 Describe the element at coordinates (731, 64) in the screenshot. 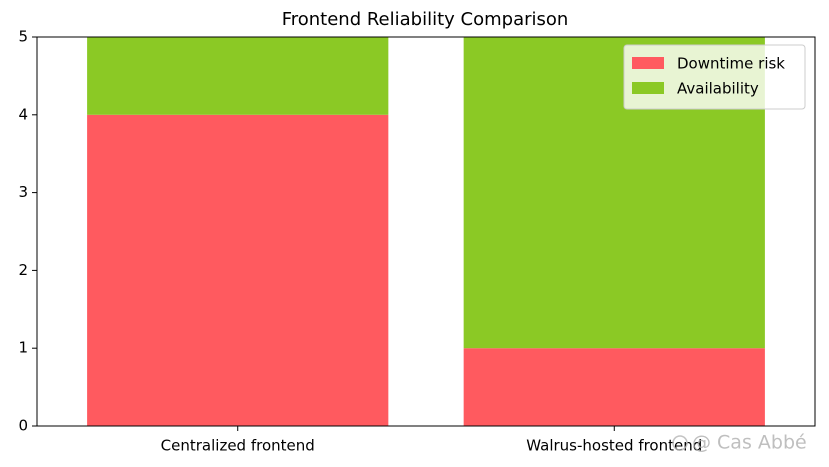

I see `legend-label: Downtime risk` at that location.